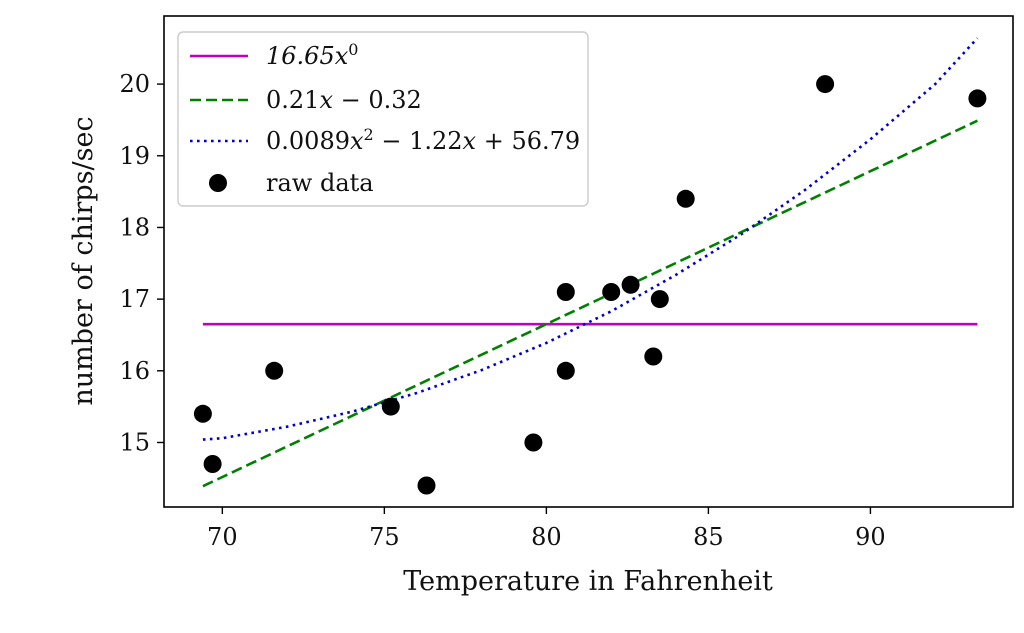 The image size is (1024, 633). I want to click on legend-label-constant-fit: 16.65x0, so click(312, 55).